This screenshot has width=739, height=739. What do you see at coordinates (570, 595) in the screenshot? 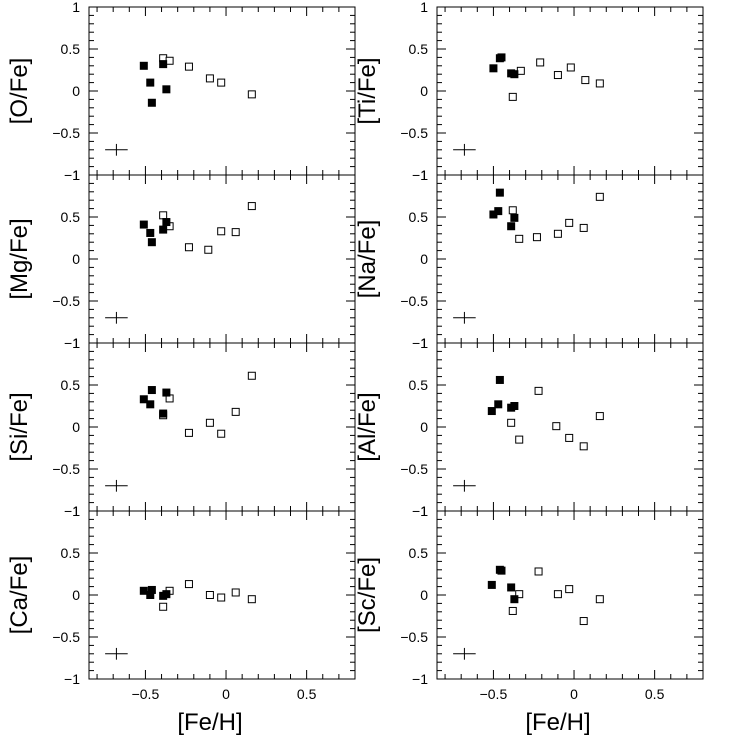
I see `panel-frame-sc-fe` at bounding box center [570, 595].